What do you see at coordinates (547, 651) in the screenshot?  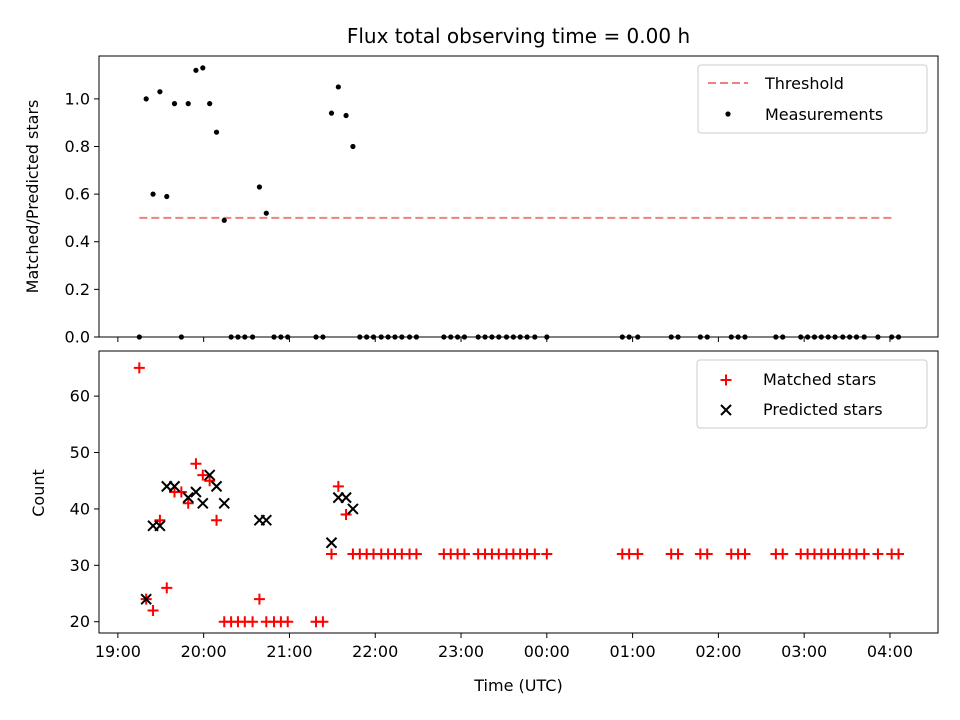 I see `x-tick-label: 00:00` at bounding box center [547, 651].